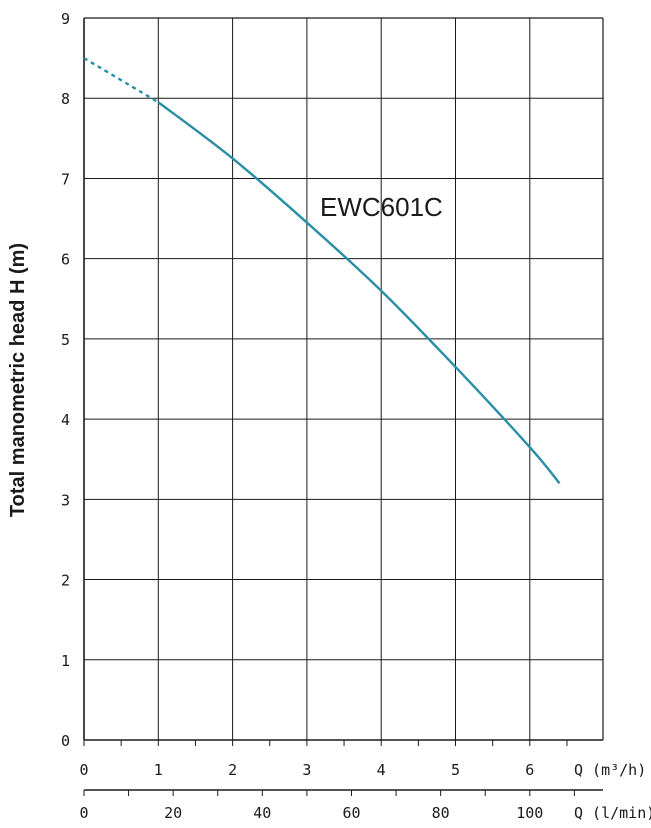 This screenshot has width=651, height=828. What do you see at coordinates (306, 770) in the screenshot?
I see `x-tick-label-primary: 3` at bounding box center [306, 770].